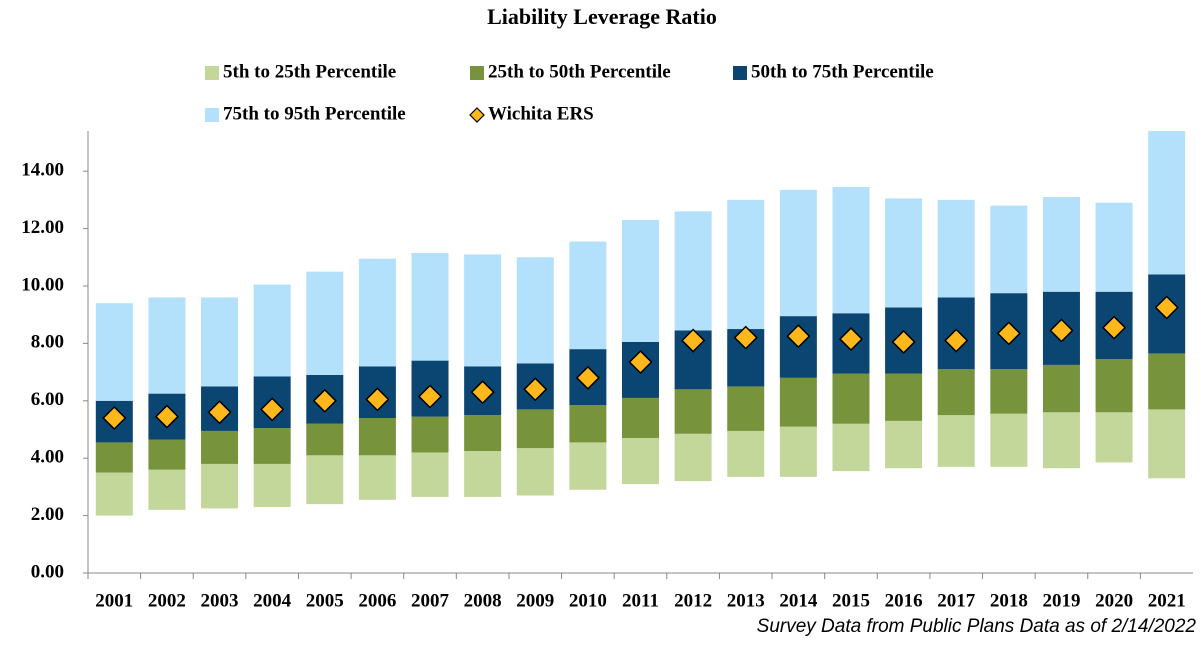 Image resolution: width=1204 pixels, height=649 pixels. What do you see at coordinates (47, 342) in the screenshot?
I see `y-tick-label: 8.00` at bounding box center [47, 342].